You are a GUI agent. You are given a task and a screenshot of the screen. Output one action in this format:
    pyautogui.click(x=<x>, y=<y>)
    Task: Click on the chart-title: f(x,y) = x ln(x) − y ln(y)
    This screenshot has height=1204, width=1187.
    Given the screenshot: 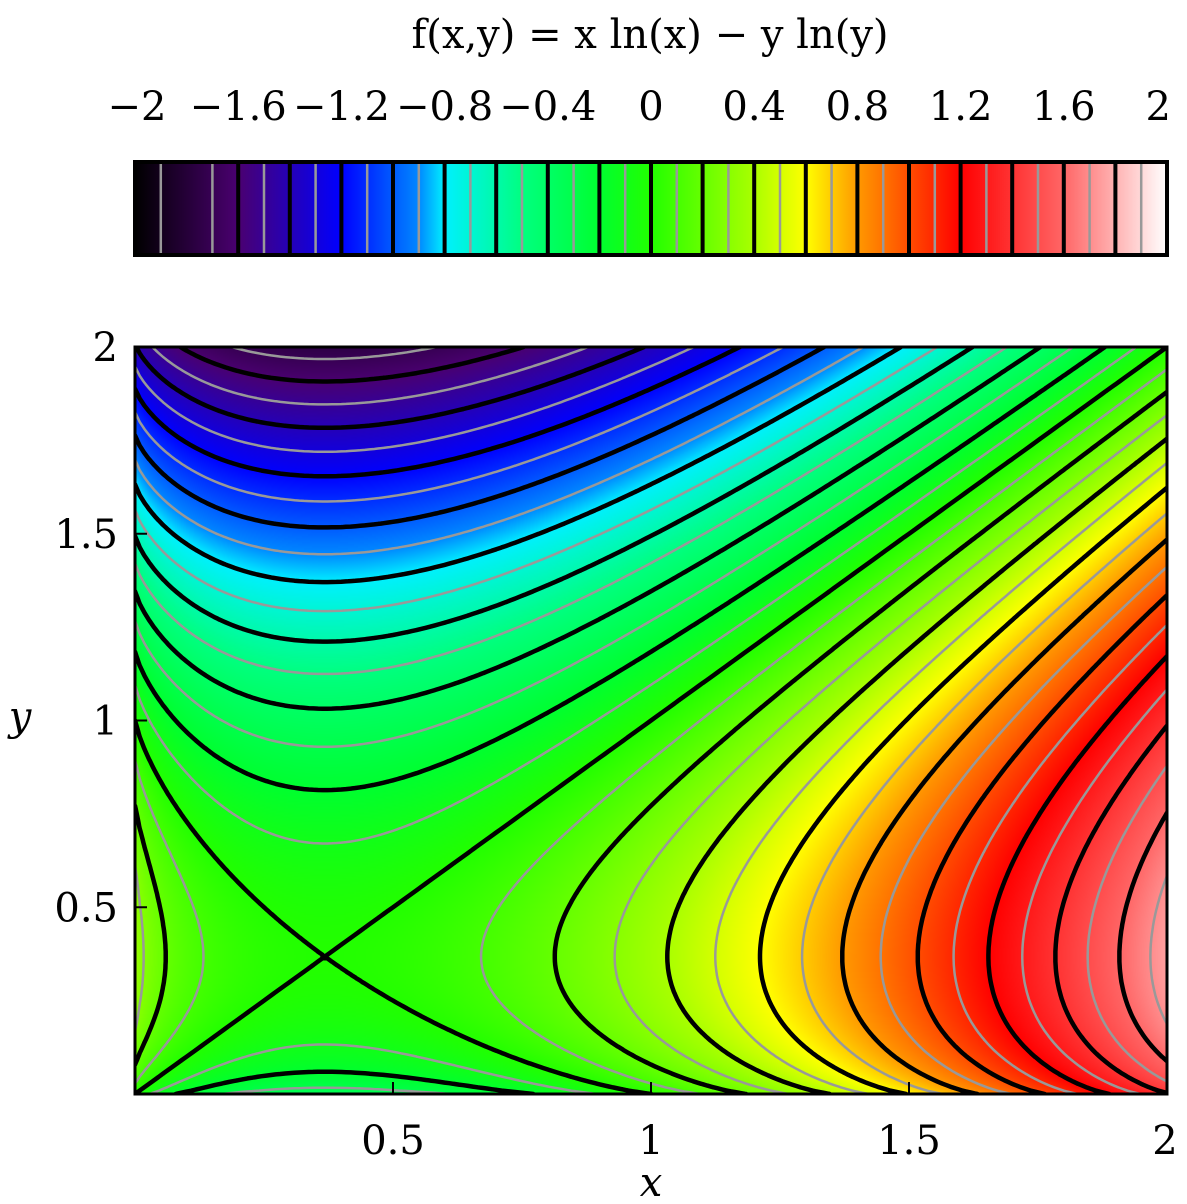 What is the action you would take?
    pyautogui.click(x=649, y=35)
    